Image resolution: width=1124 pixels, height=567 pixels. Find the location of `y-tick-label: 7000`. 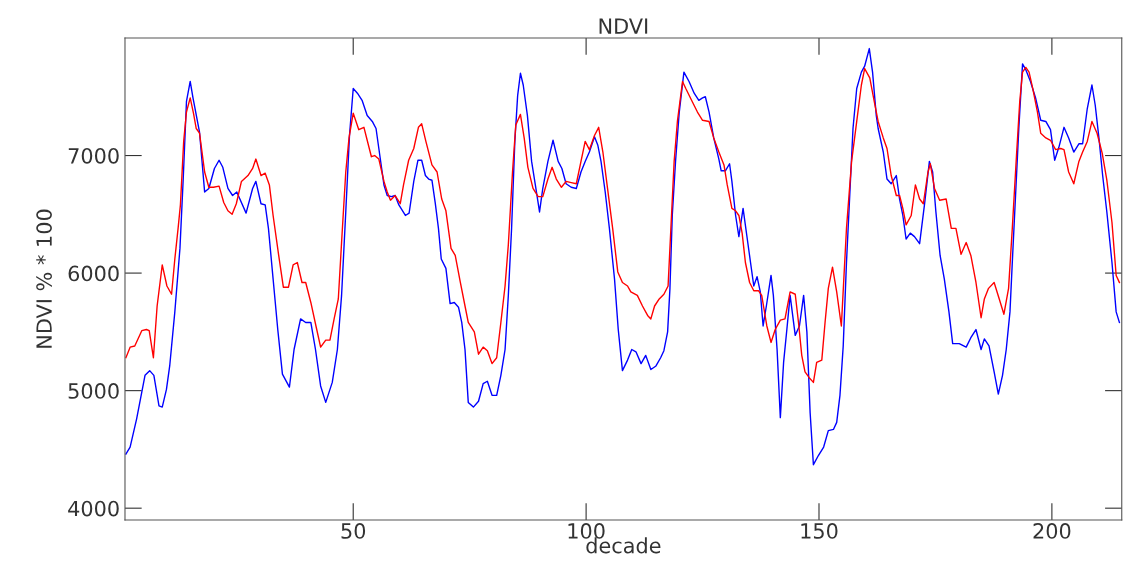

y-tick-label: 7000 is located at coordinates (93, 155).